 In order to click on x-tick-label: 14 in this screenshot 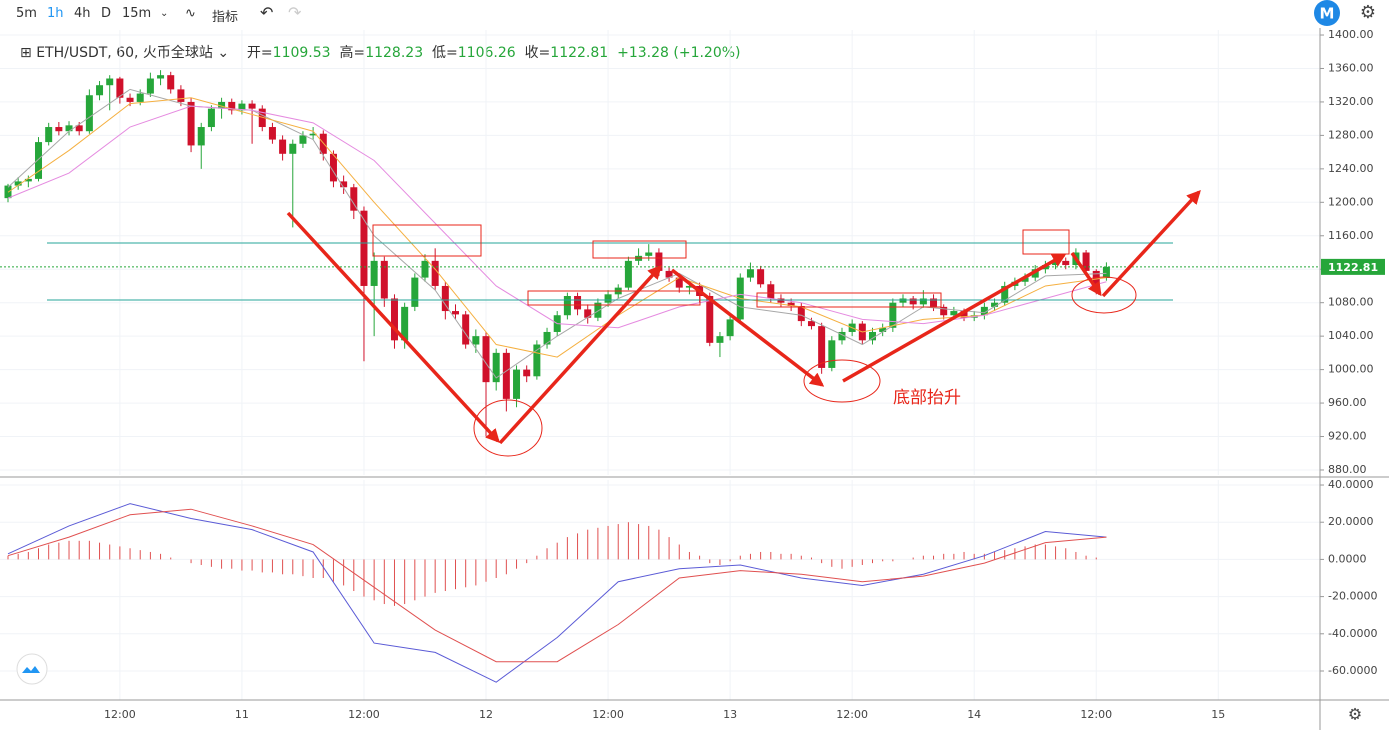, I will do `click(974, 714)`.